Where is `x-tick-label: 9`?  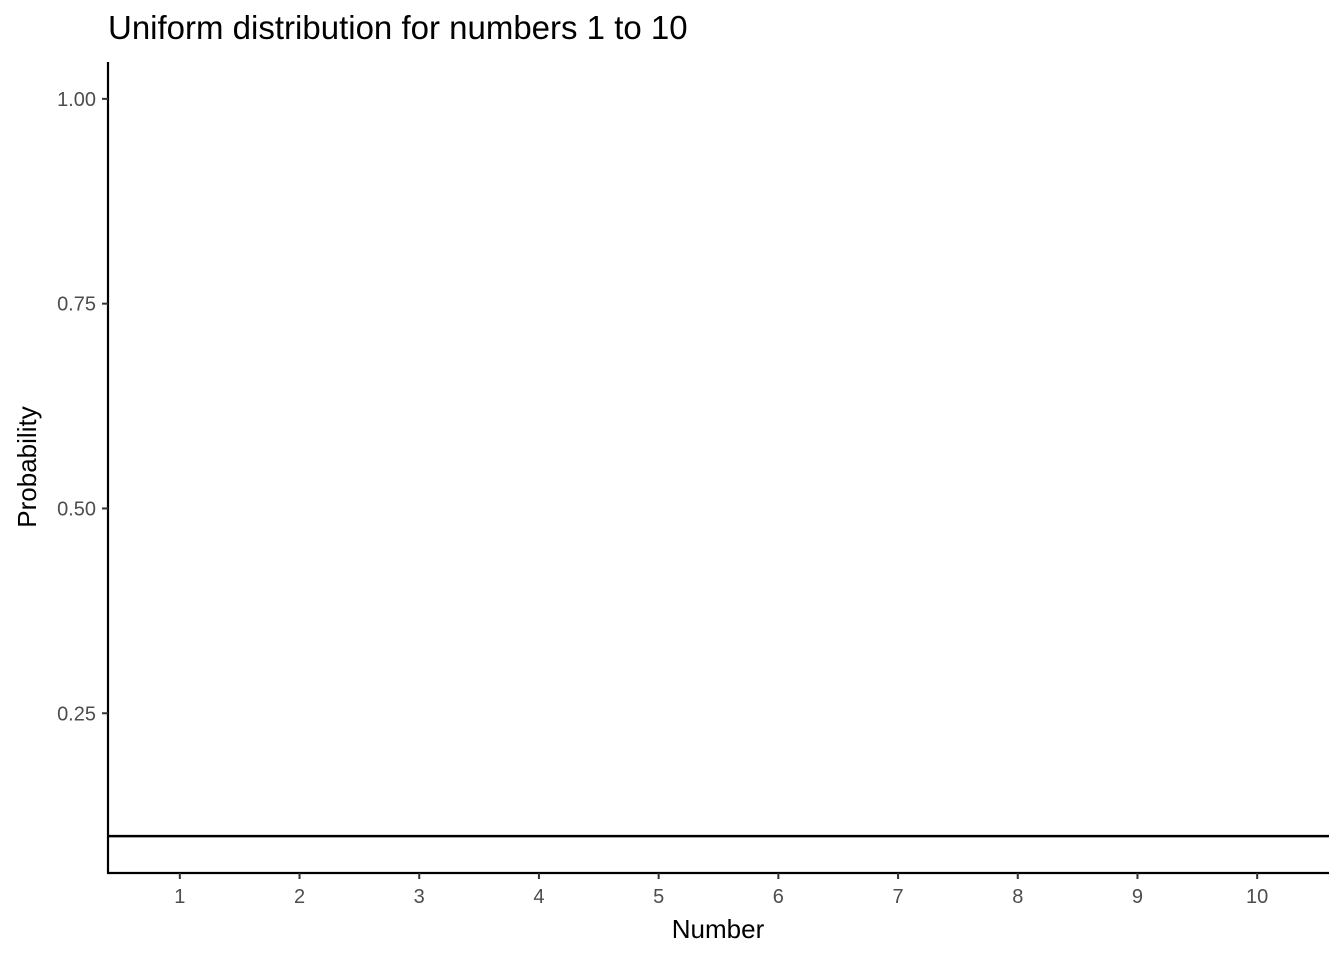
x-tick-label: 9 is located at coordinates (1137, 897).